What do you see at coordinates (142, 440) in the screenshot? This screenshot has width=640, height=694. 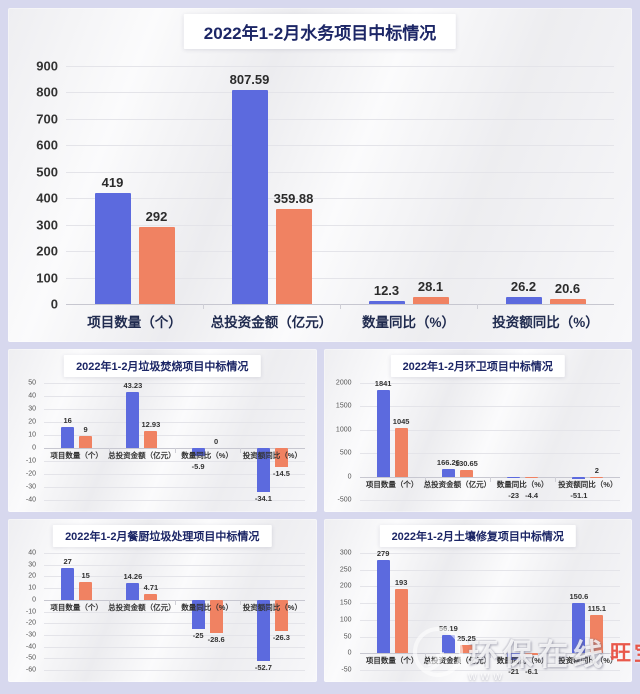 I see `category-group: 总投资金额（亿元） 43.23 12.93` at bounding box center [142, 440].